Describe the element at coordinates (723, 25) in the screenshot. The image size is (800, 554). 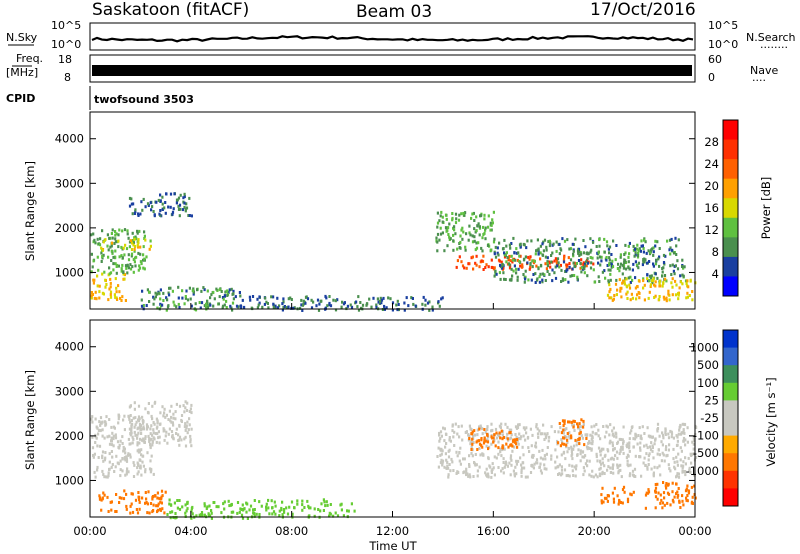
I see `noise-right-tick-top: 10^5` at that location.